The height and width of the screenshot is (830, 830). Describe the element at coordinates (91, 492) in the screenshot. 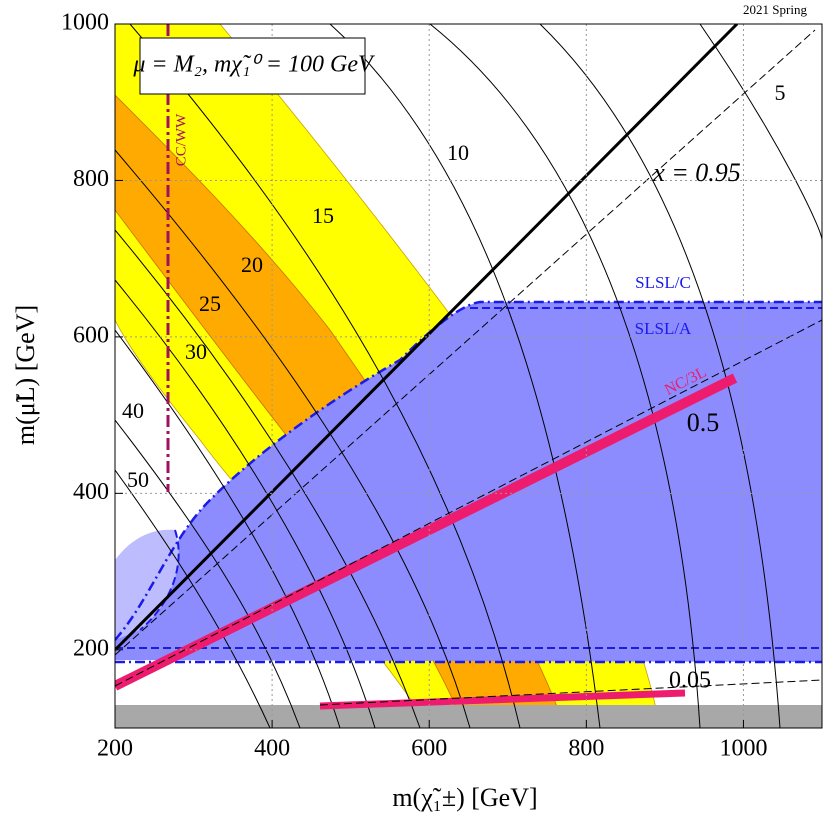

I see `y-tick-label: 400` at that location.